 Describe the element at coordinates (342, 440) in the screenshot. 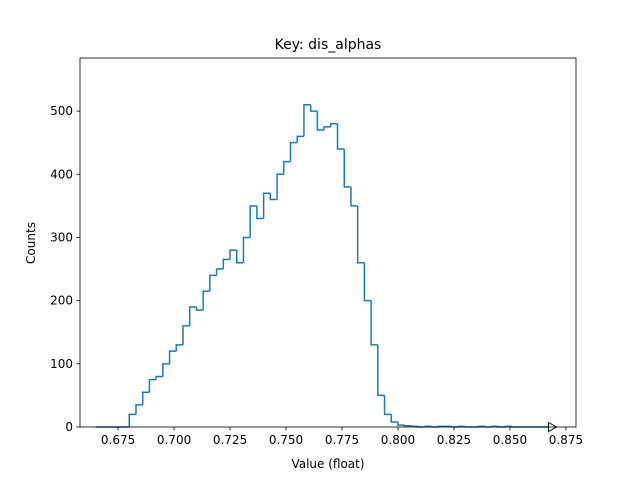

I see `x-tick-label: 0.775` at that location.